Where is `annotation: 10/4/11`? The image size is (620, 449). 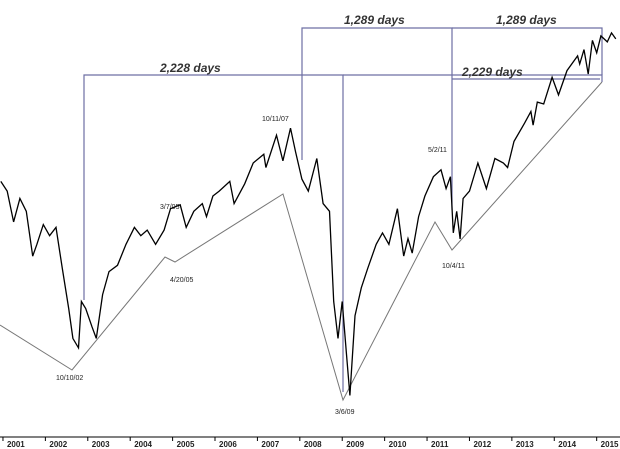 annotation: 10/4/11 is located at coordinates (453, 266).